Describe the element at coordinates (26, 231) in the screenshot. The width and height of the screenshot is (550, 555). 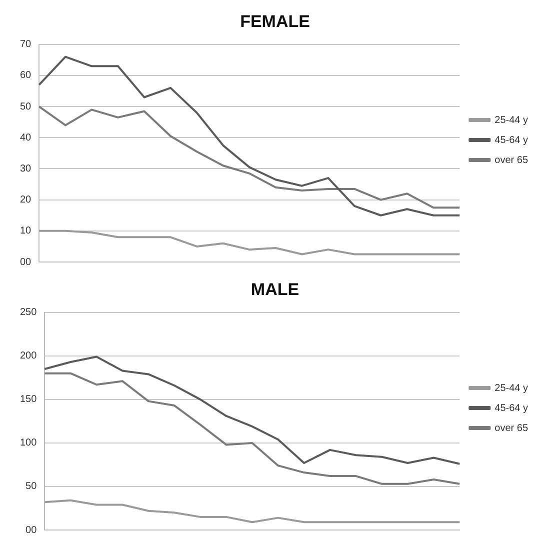
I see `y-tick-label: 10` at that location.